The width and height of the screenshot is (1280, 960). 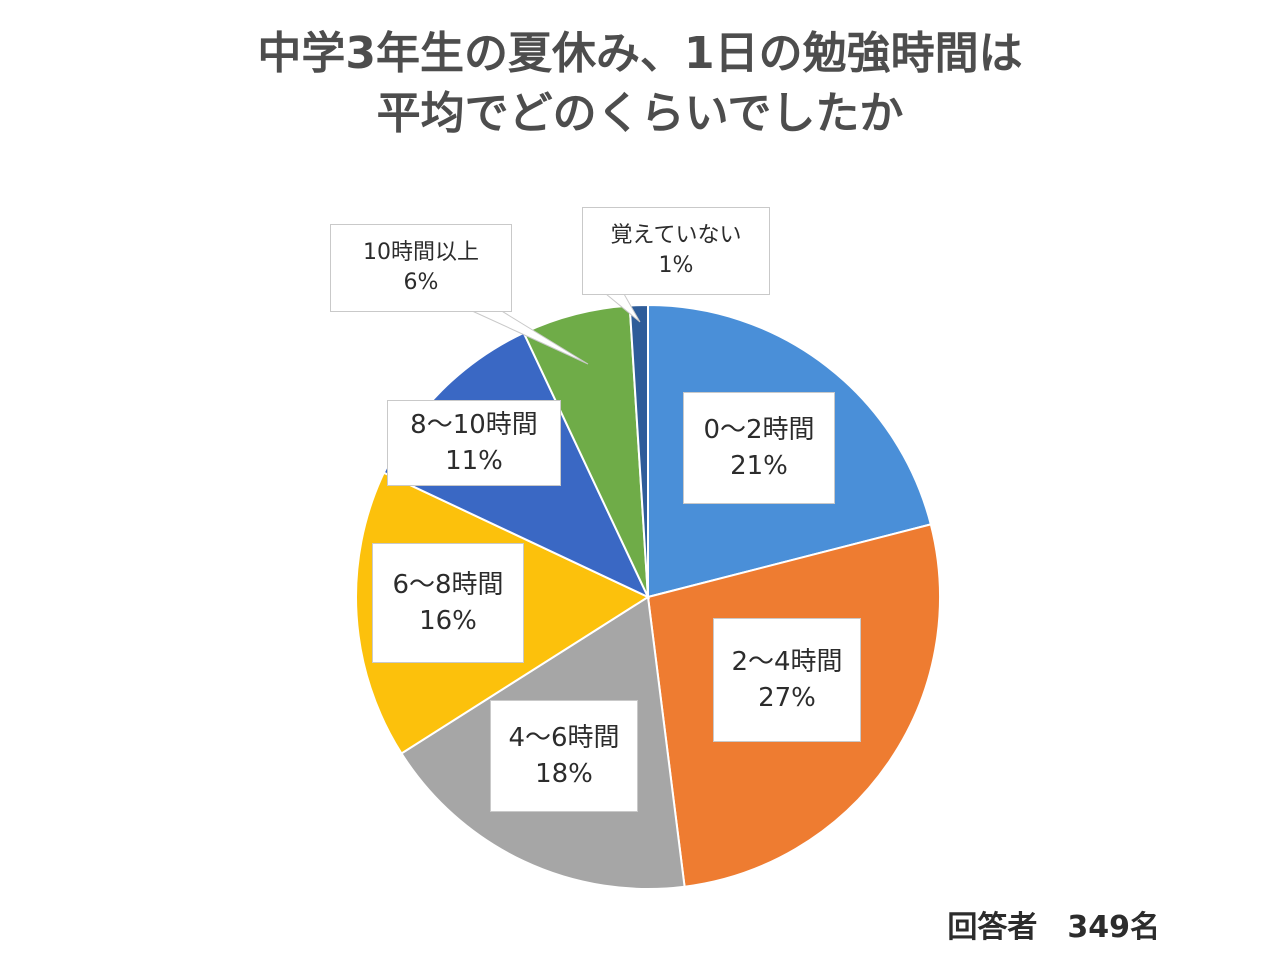 What do you see at coordinates (676, 235) in the screenshot?
I see `slice-label-text: 覚えていない` at bounding box center [676, 235].